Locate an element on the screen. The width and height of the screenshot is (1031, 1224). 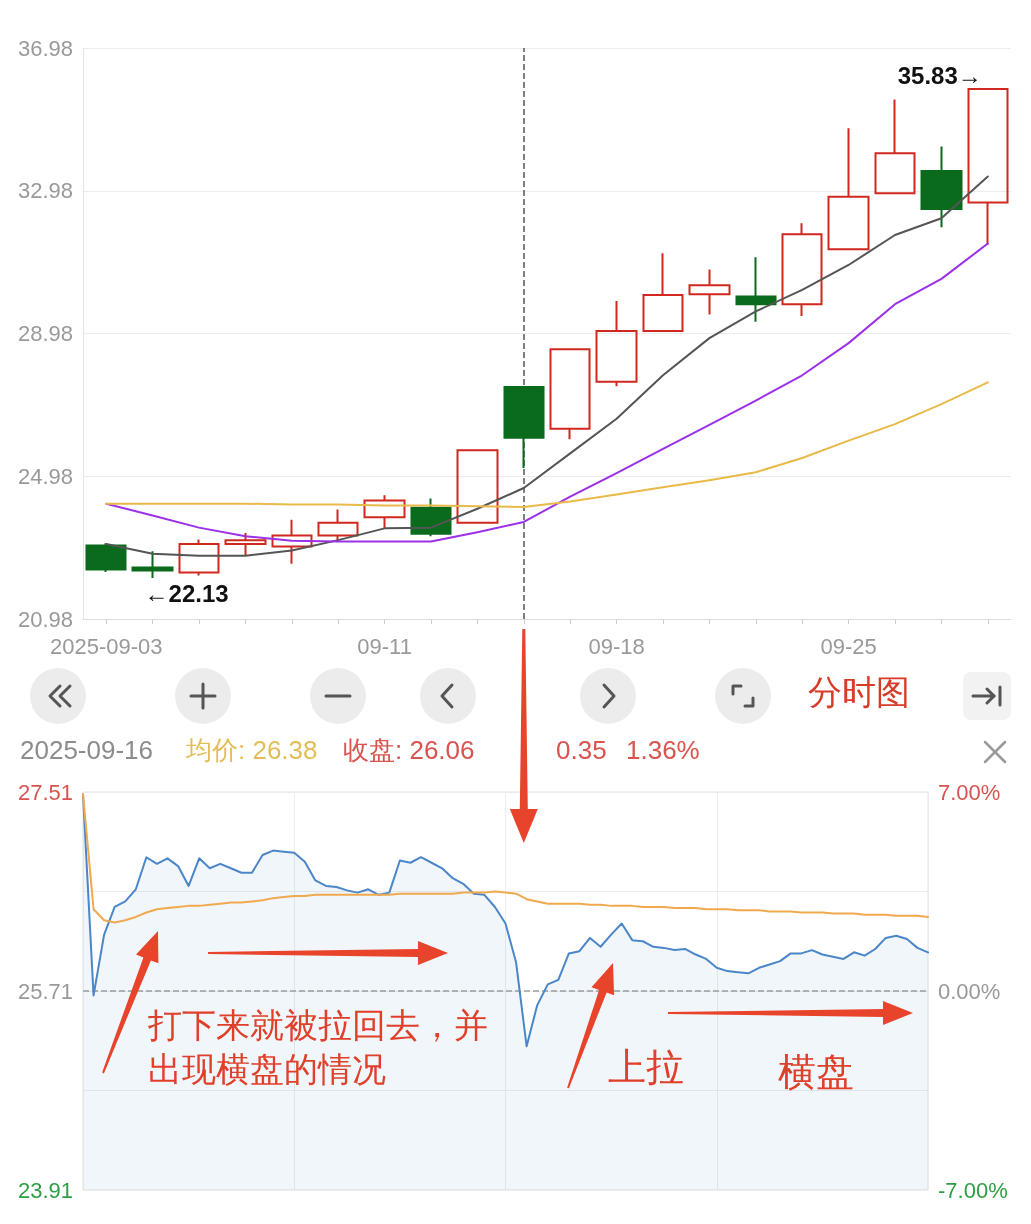
x-tick-label: 09-18 is located at coordinates (616, 646).